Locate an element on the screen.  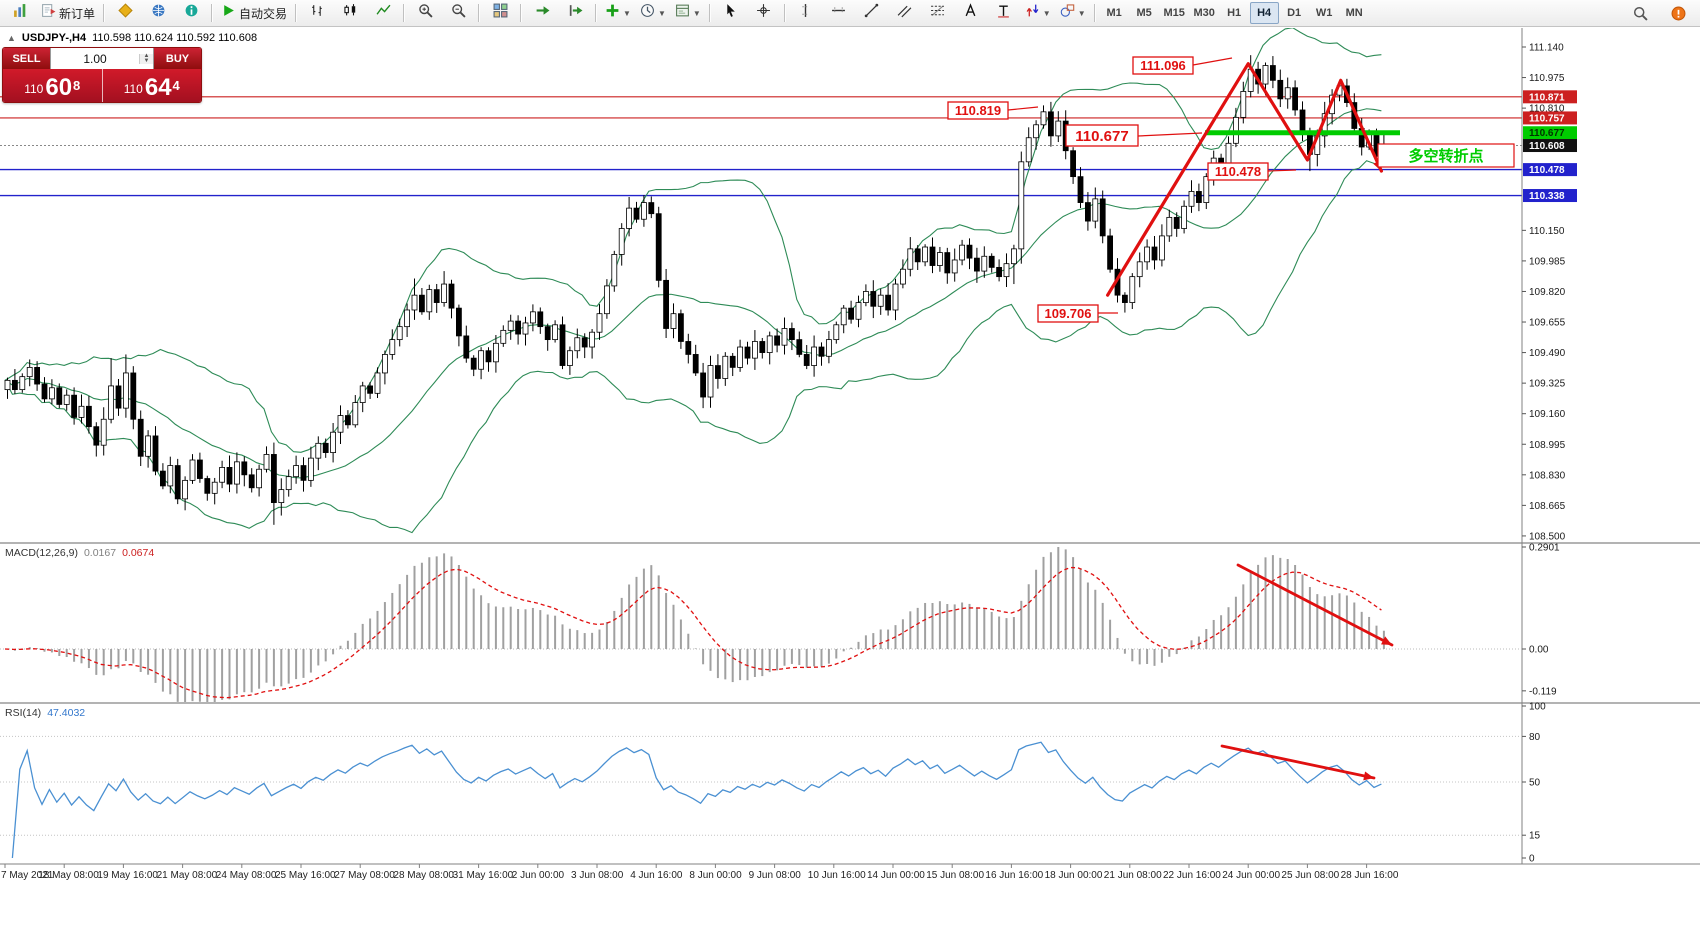
x-axis-label: 19 May 16:00 is located at coordinates (127, 875).